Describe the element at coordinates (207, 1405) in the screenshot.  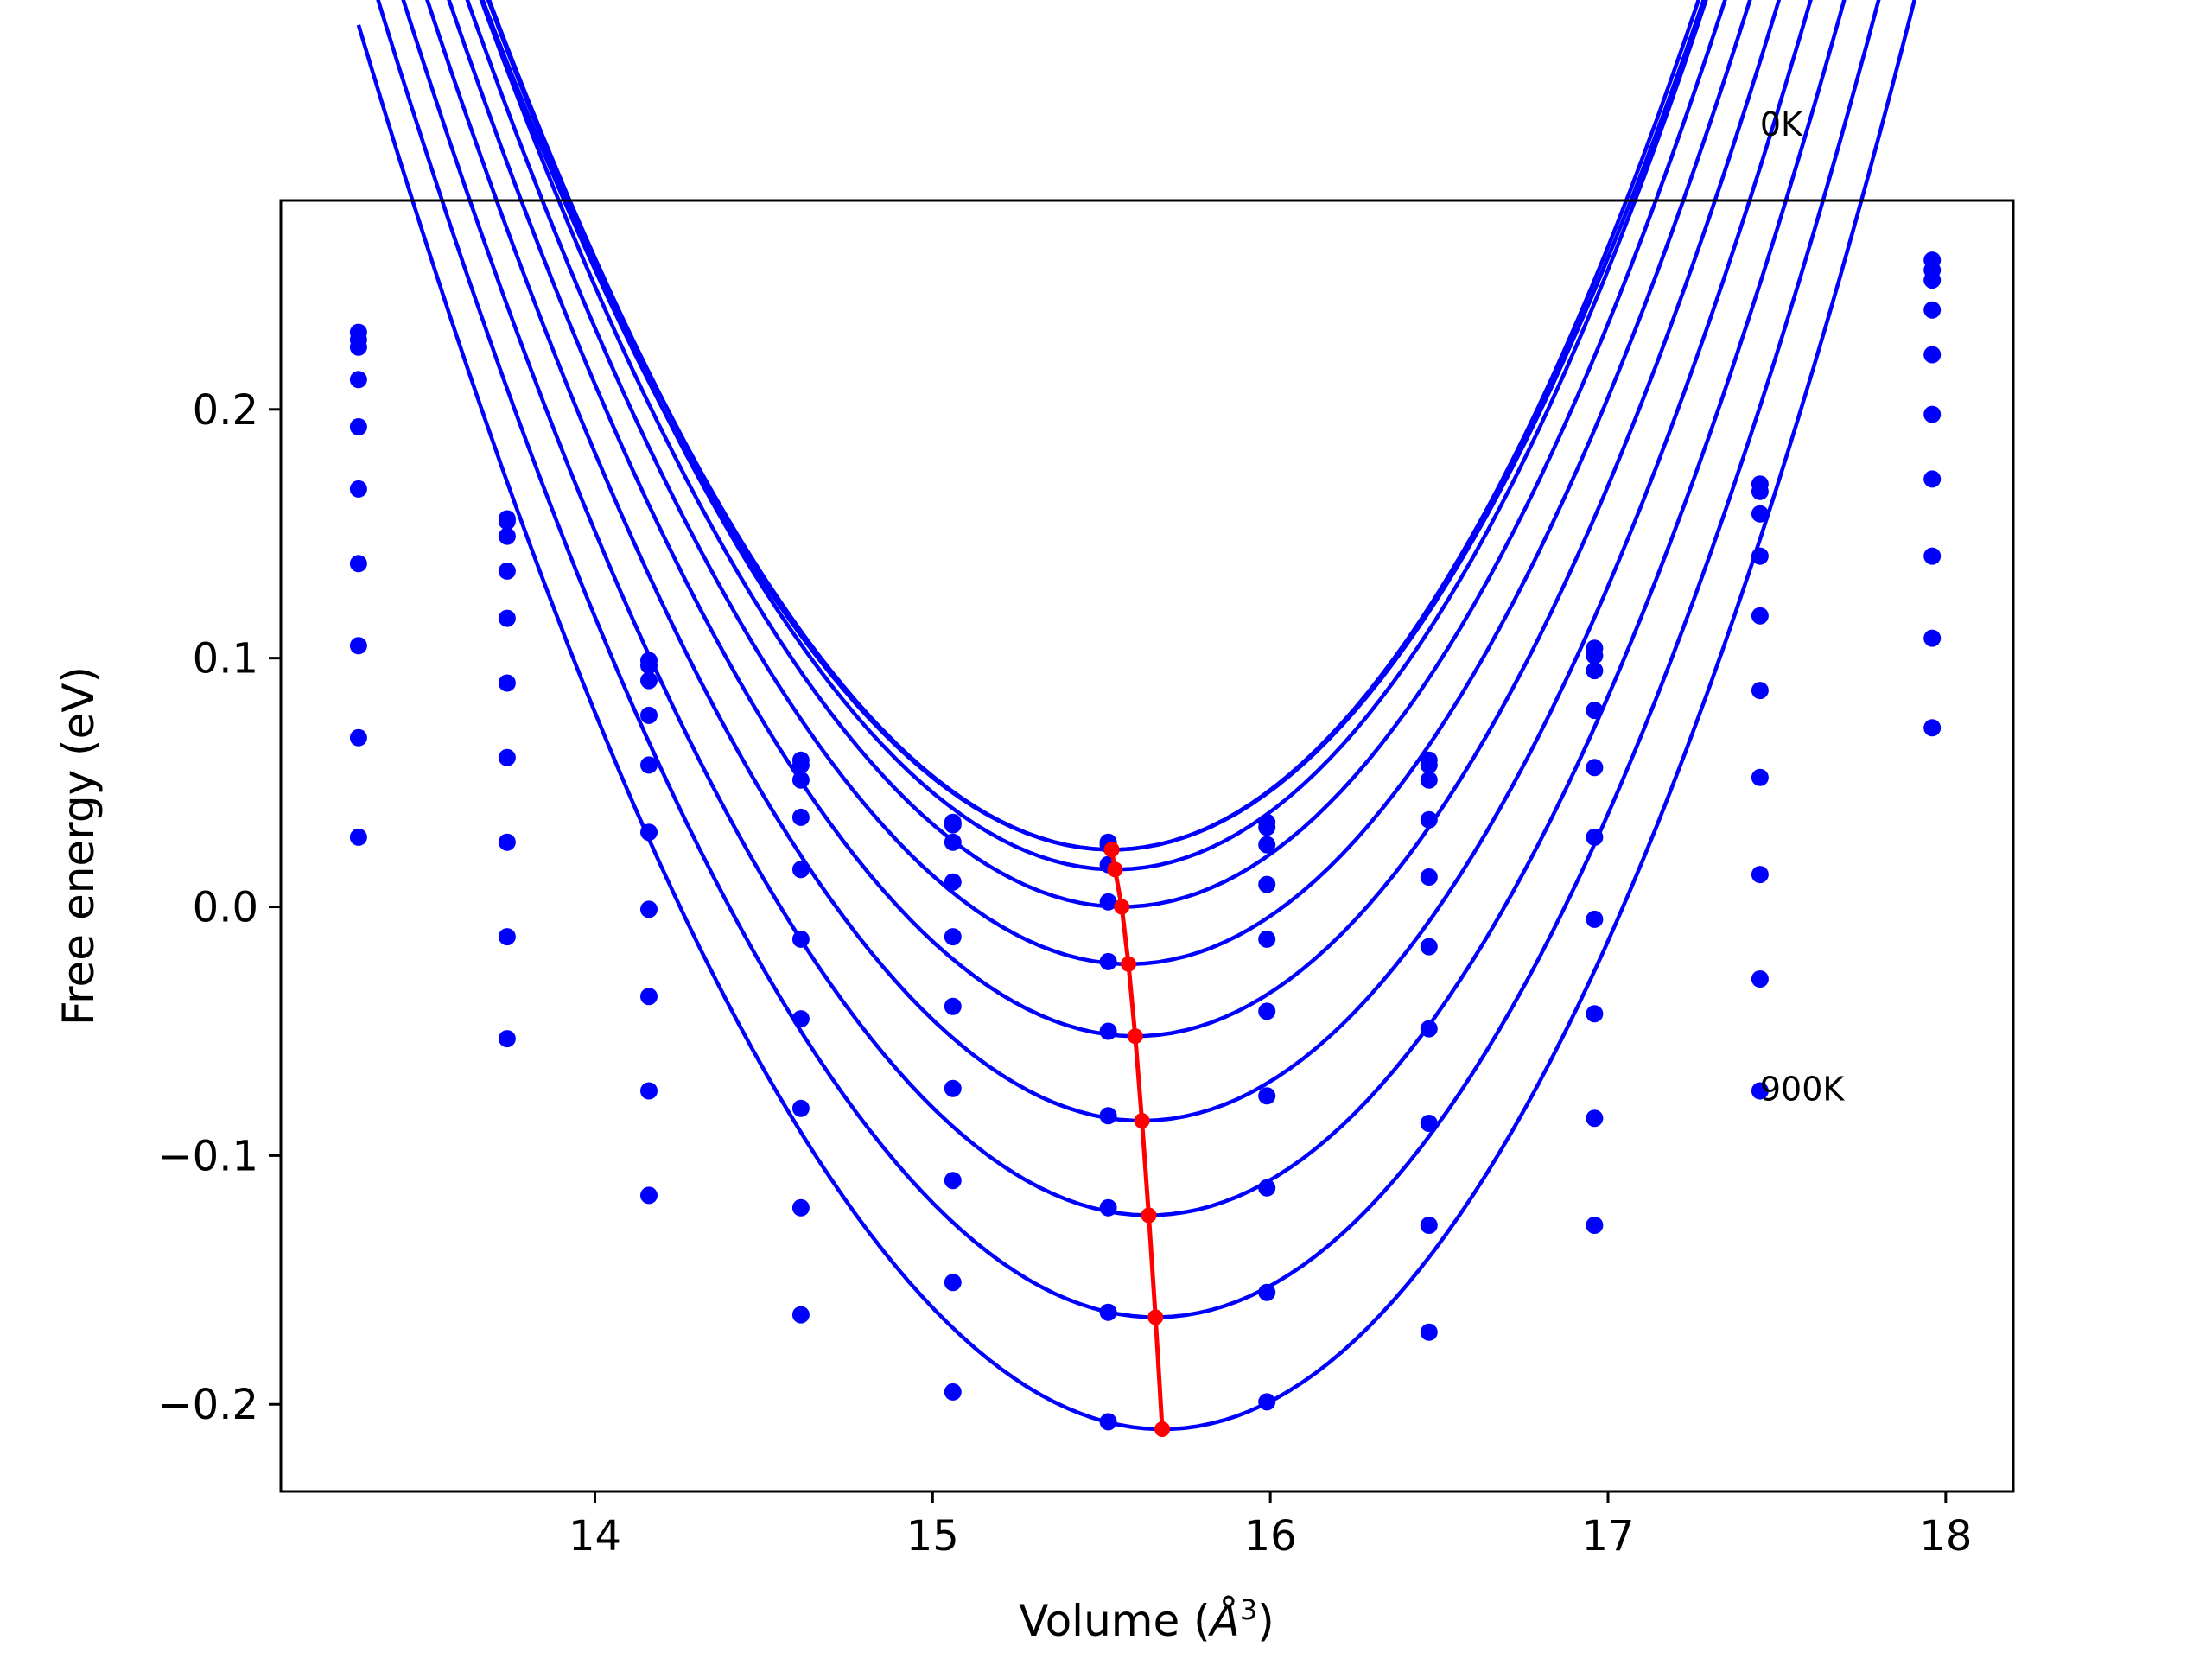
I see `y-tick-label: −0.2` at that location.